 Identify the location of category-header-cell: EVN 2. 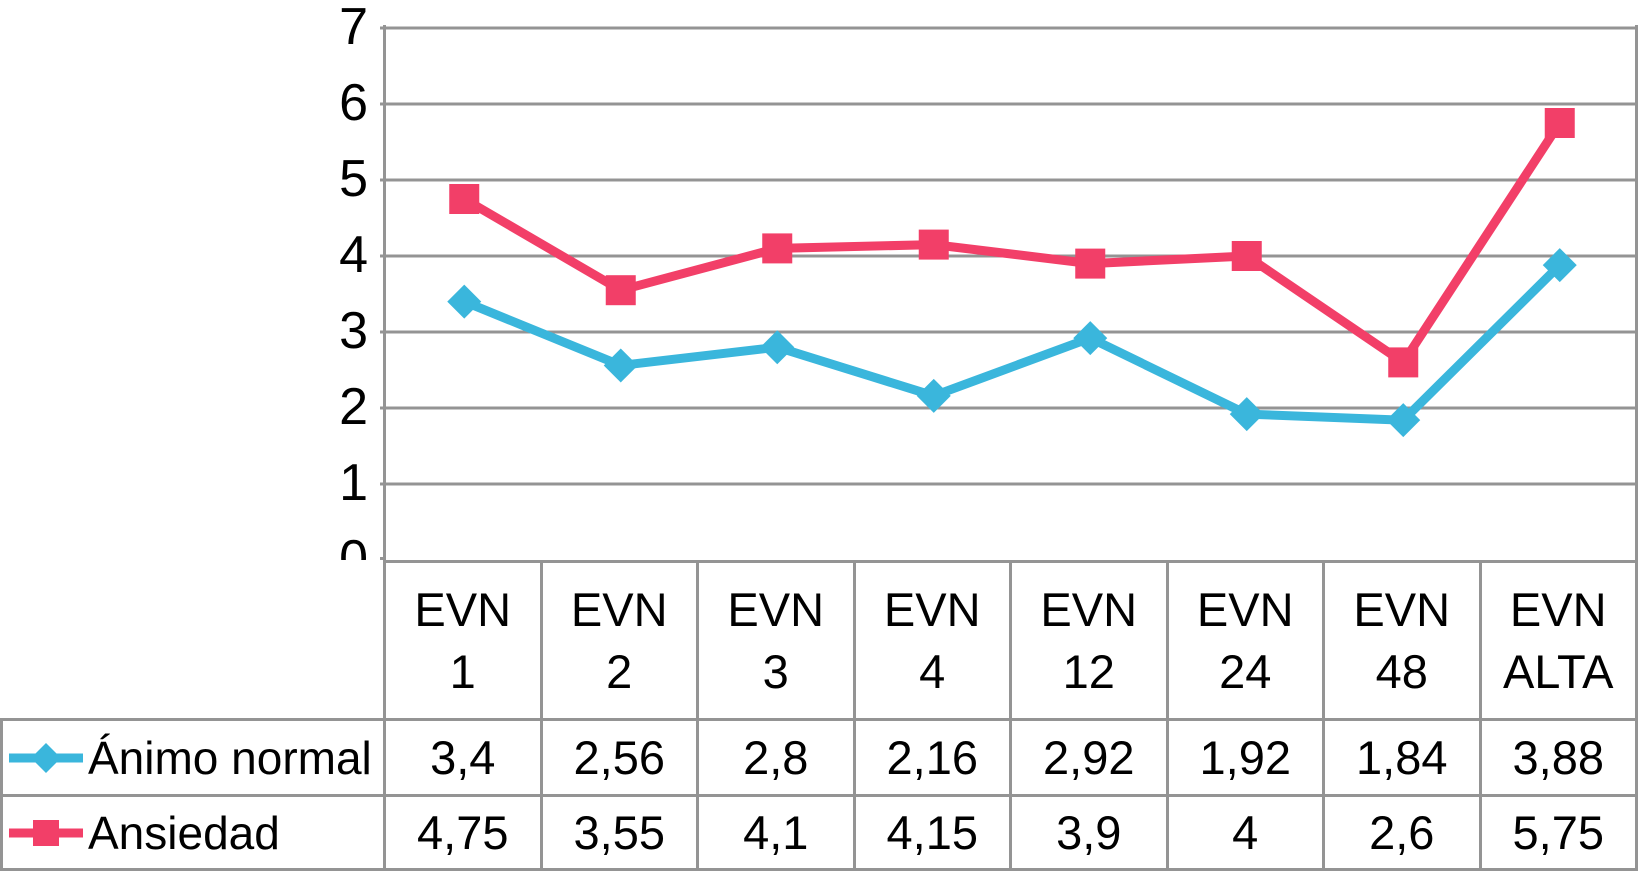
(620, 639).